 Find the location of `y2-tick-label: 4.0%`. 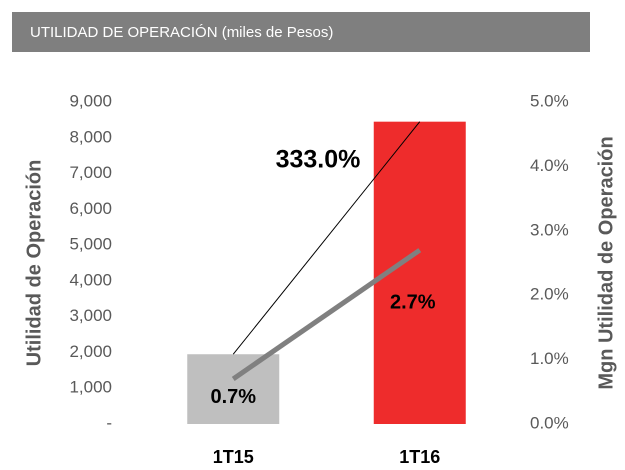

y2-tick-label: 4.0% is located at coordinates (549, 165).